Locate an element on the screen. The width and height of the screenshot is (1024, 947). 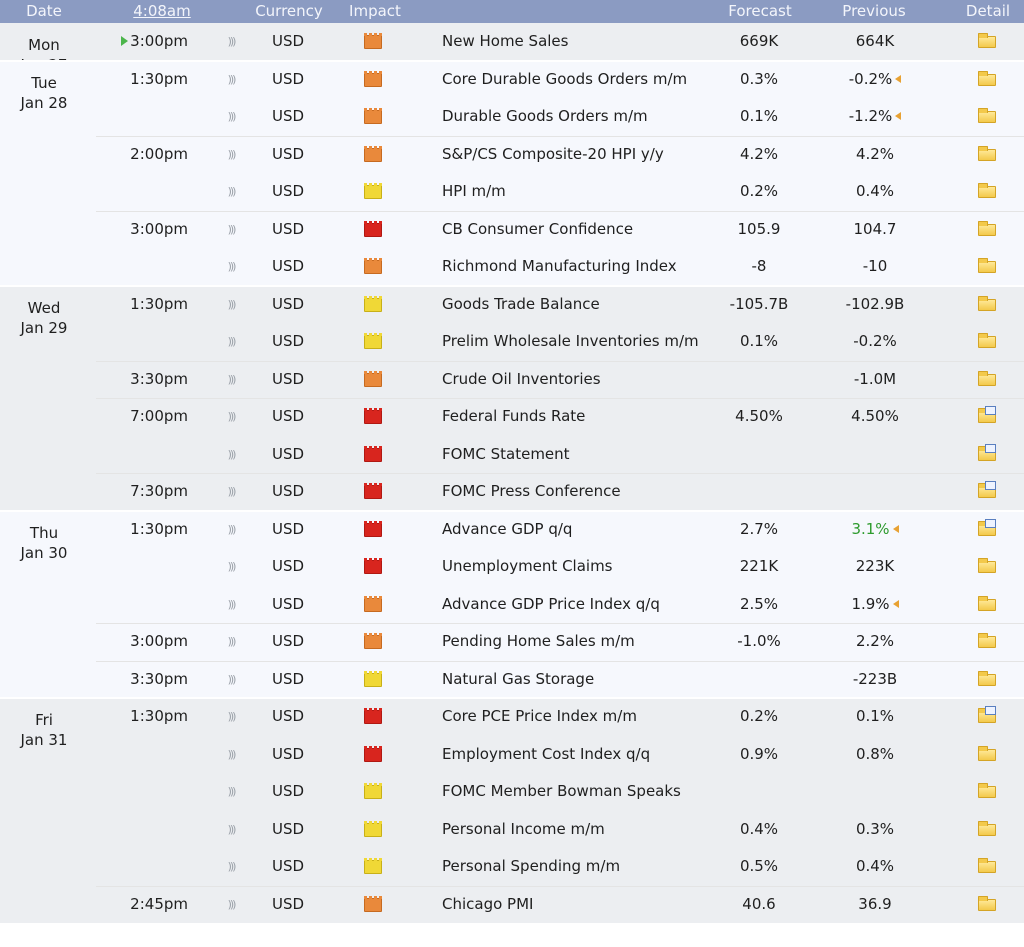
event-title: Federal Funds Rate is located at coordinates (514, 416).